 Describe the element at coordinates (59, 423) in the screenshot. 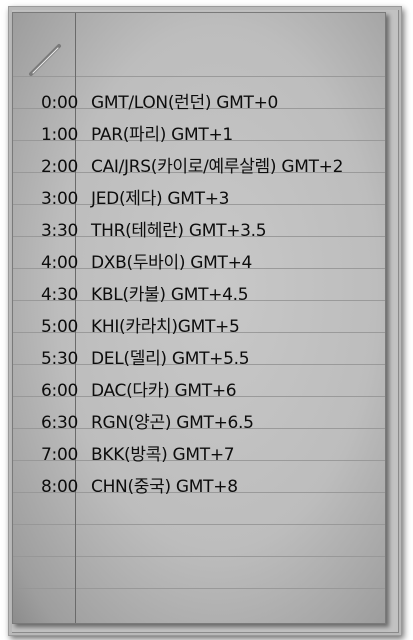

I see `time-label: 6:30` at that location.